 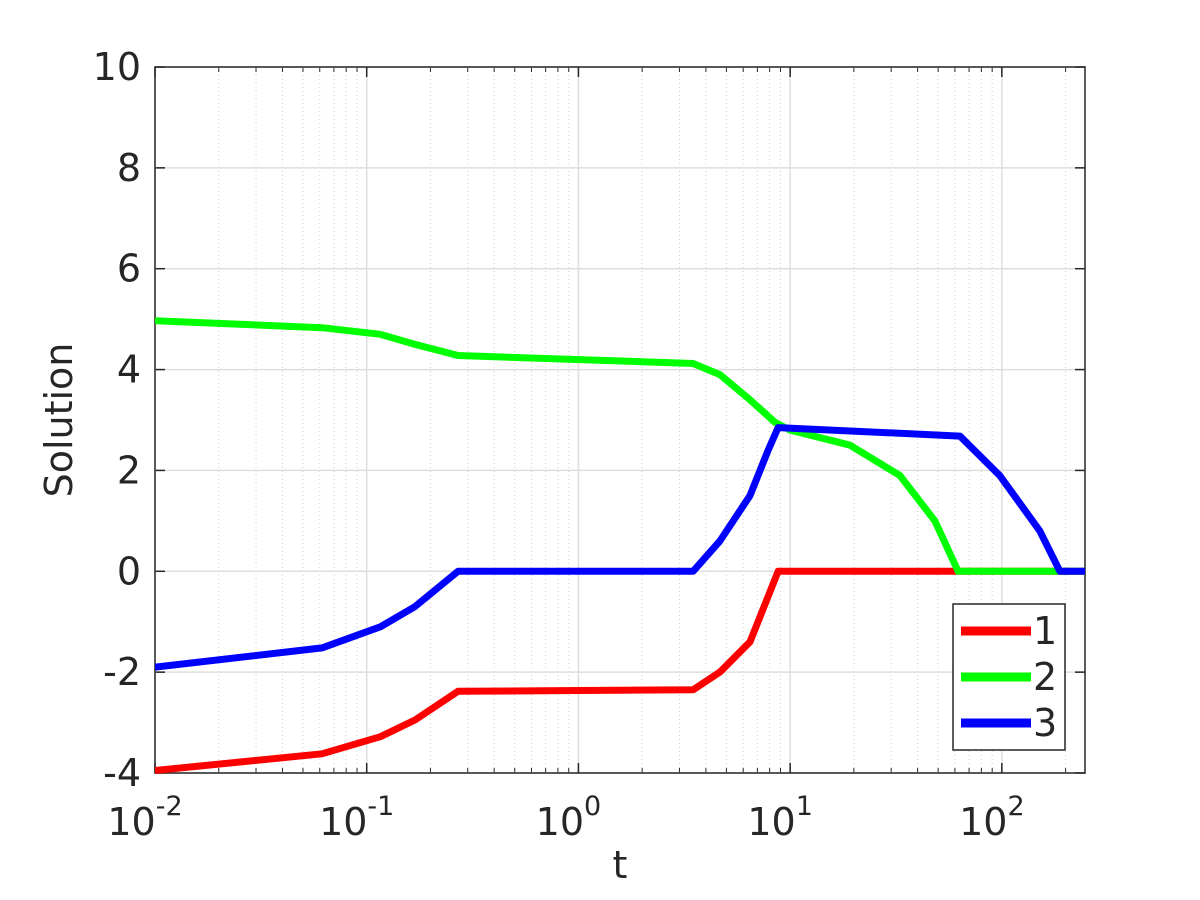 What do you see at coordinates (117, 67) in the screenshot?
I see `y-tick-label: 10` at bounding box center [117, 67].